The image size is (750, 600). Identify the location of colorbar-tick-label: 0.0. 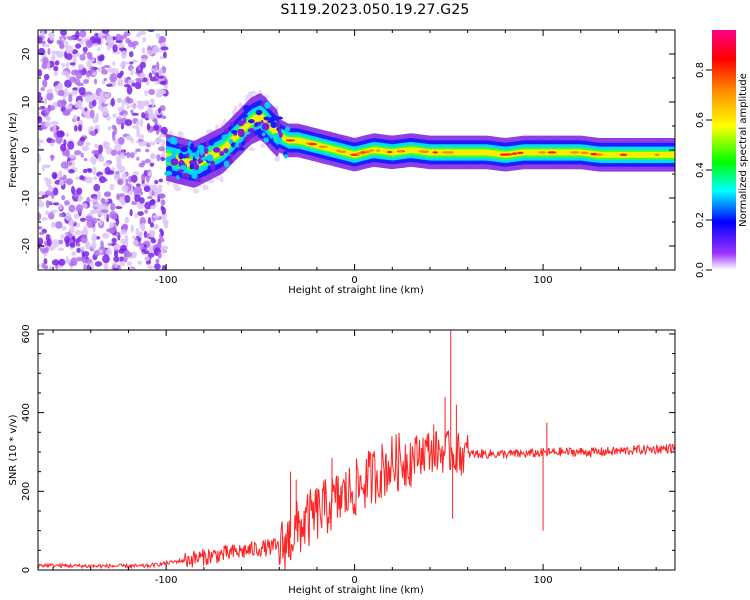
(700, 270).